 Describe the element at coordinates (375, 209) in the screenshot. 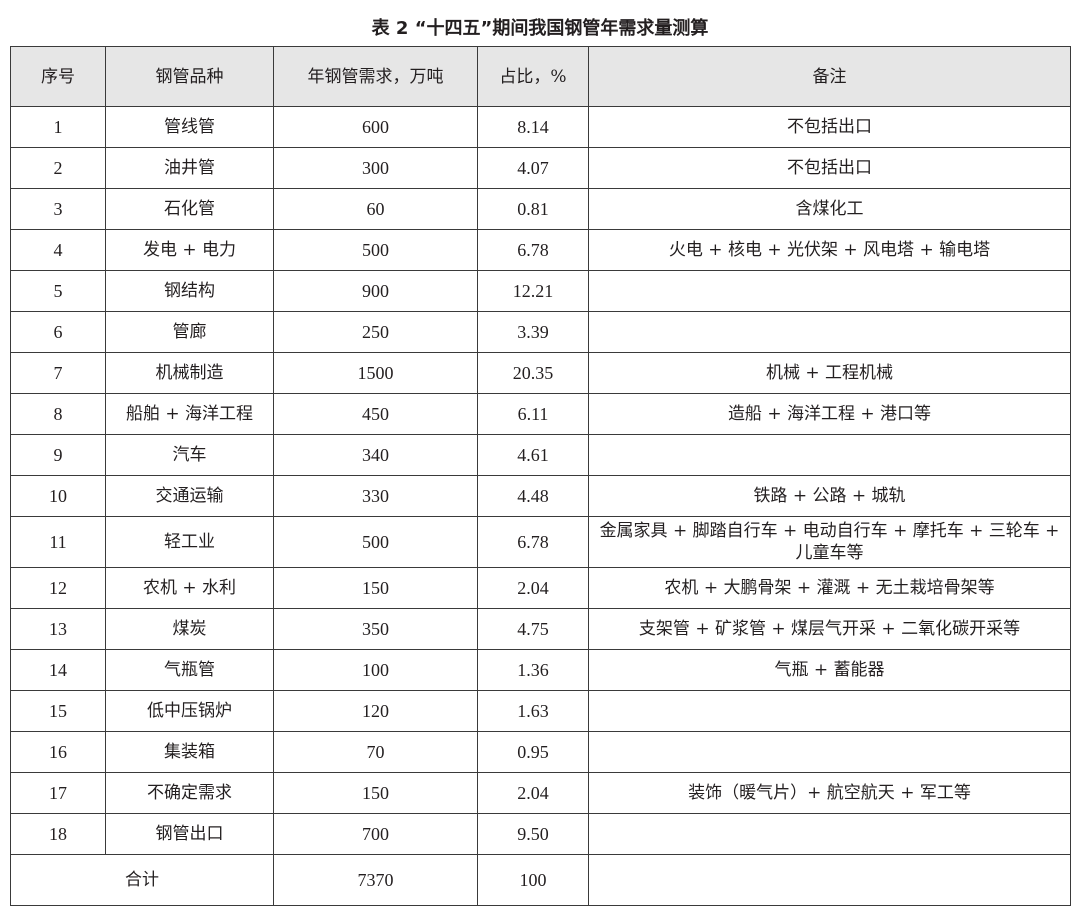

I see `cell-demand: 60` at that location.